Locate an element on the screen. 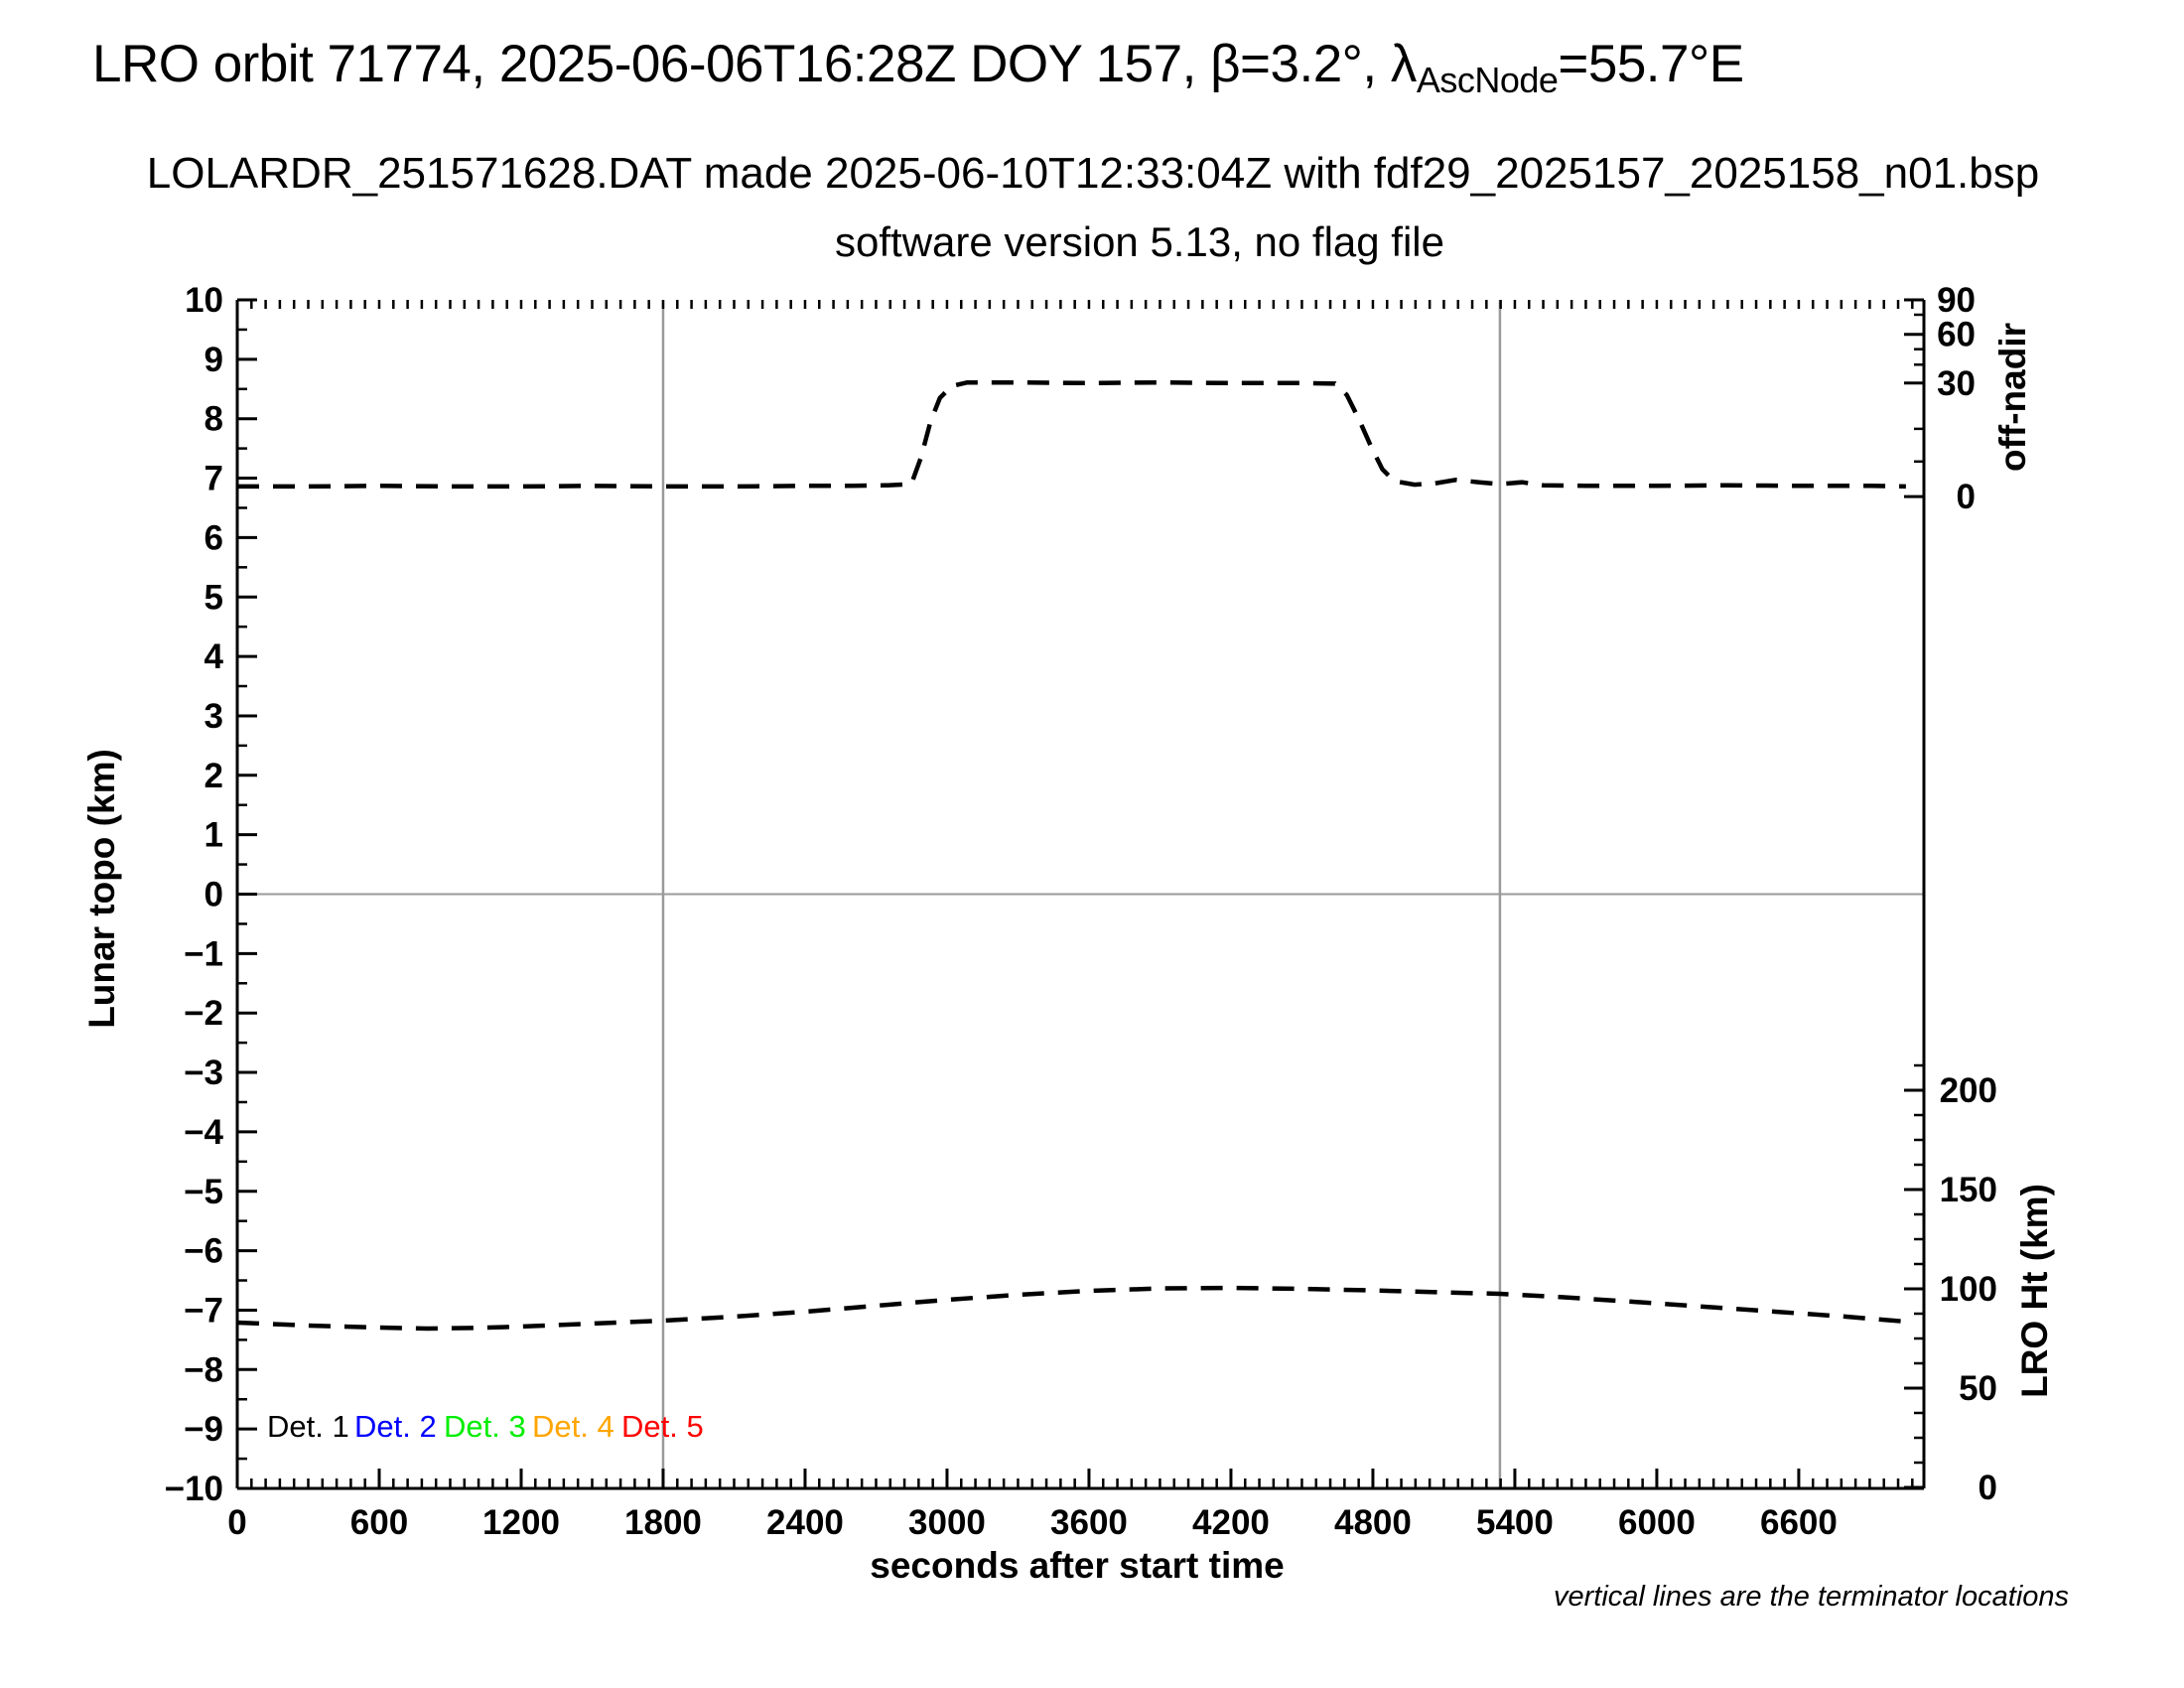 The height and width of the screenshot is (1688, 2184). y-axis-title-left: Lunar topo (km) is located at coordinates (101, 889).